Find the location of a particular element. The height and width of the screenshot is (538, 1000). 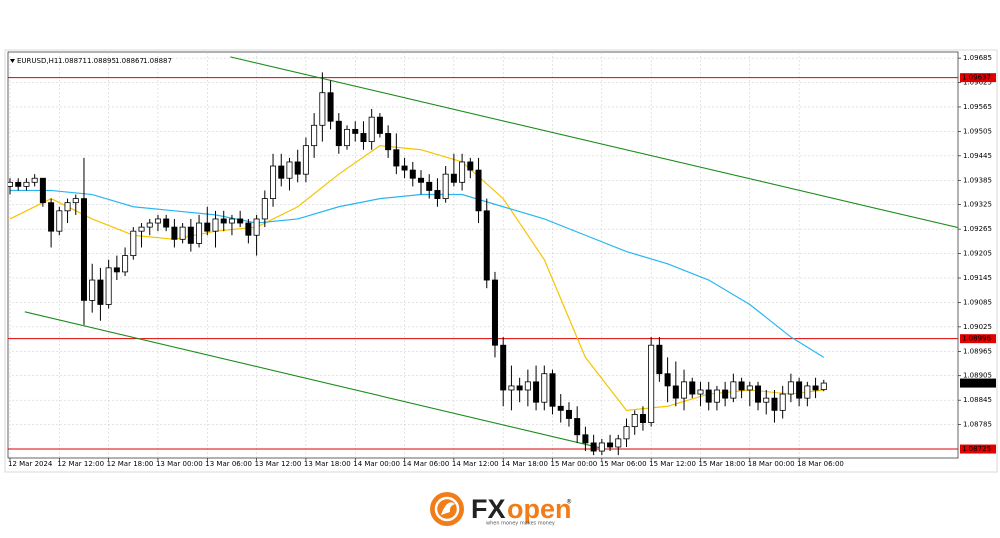

y-tick-label: 1.09325 is located at coordinates (977, 205).